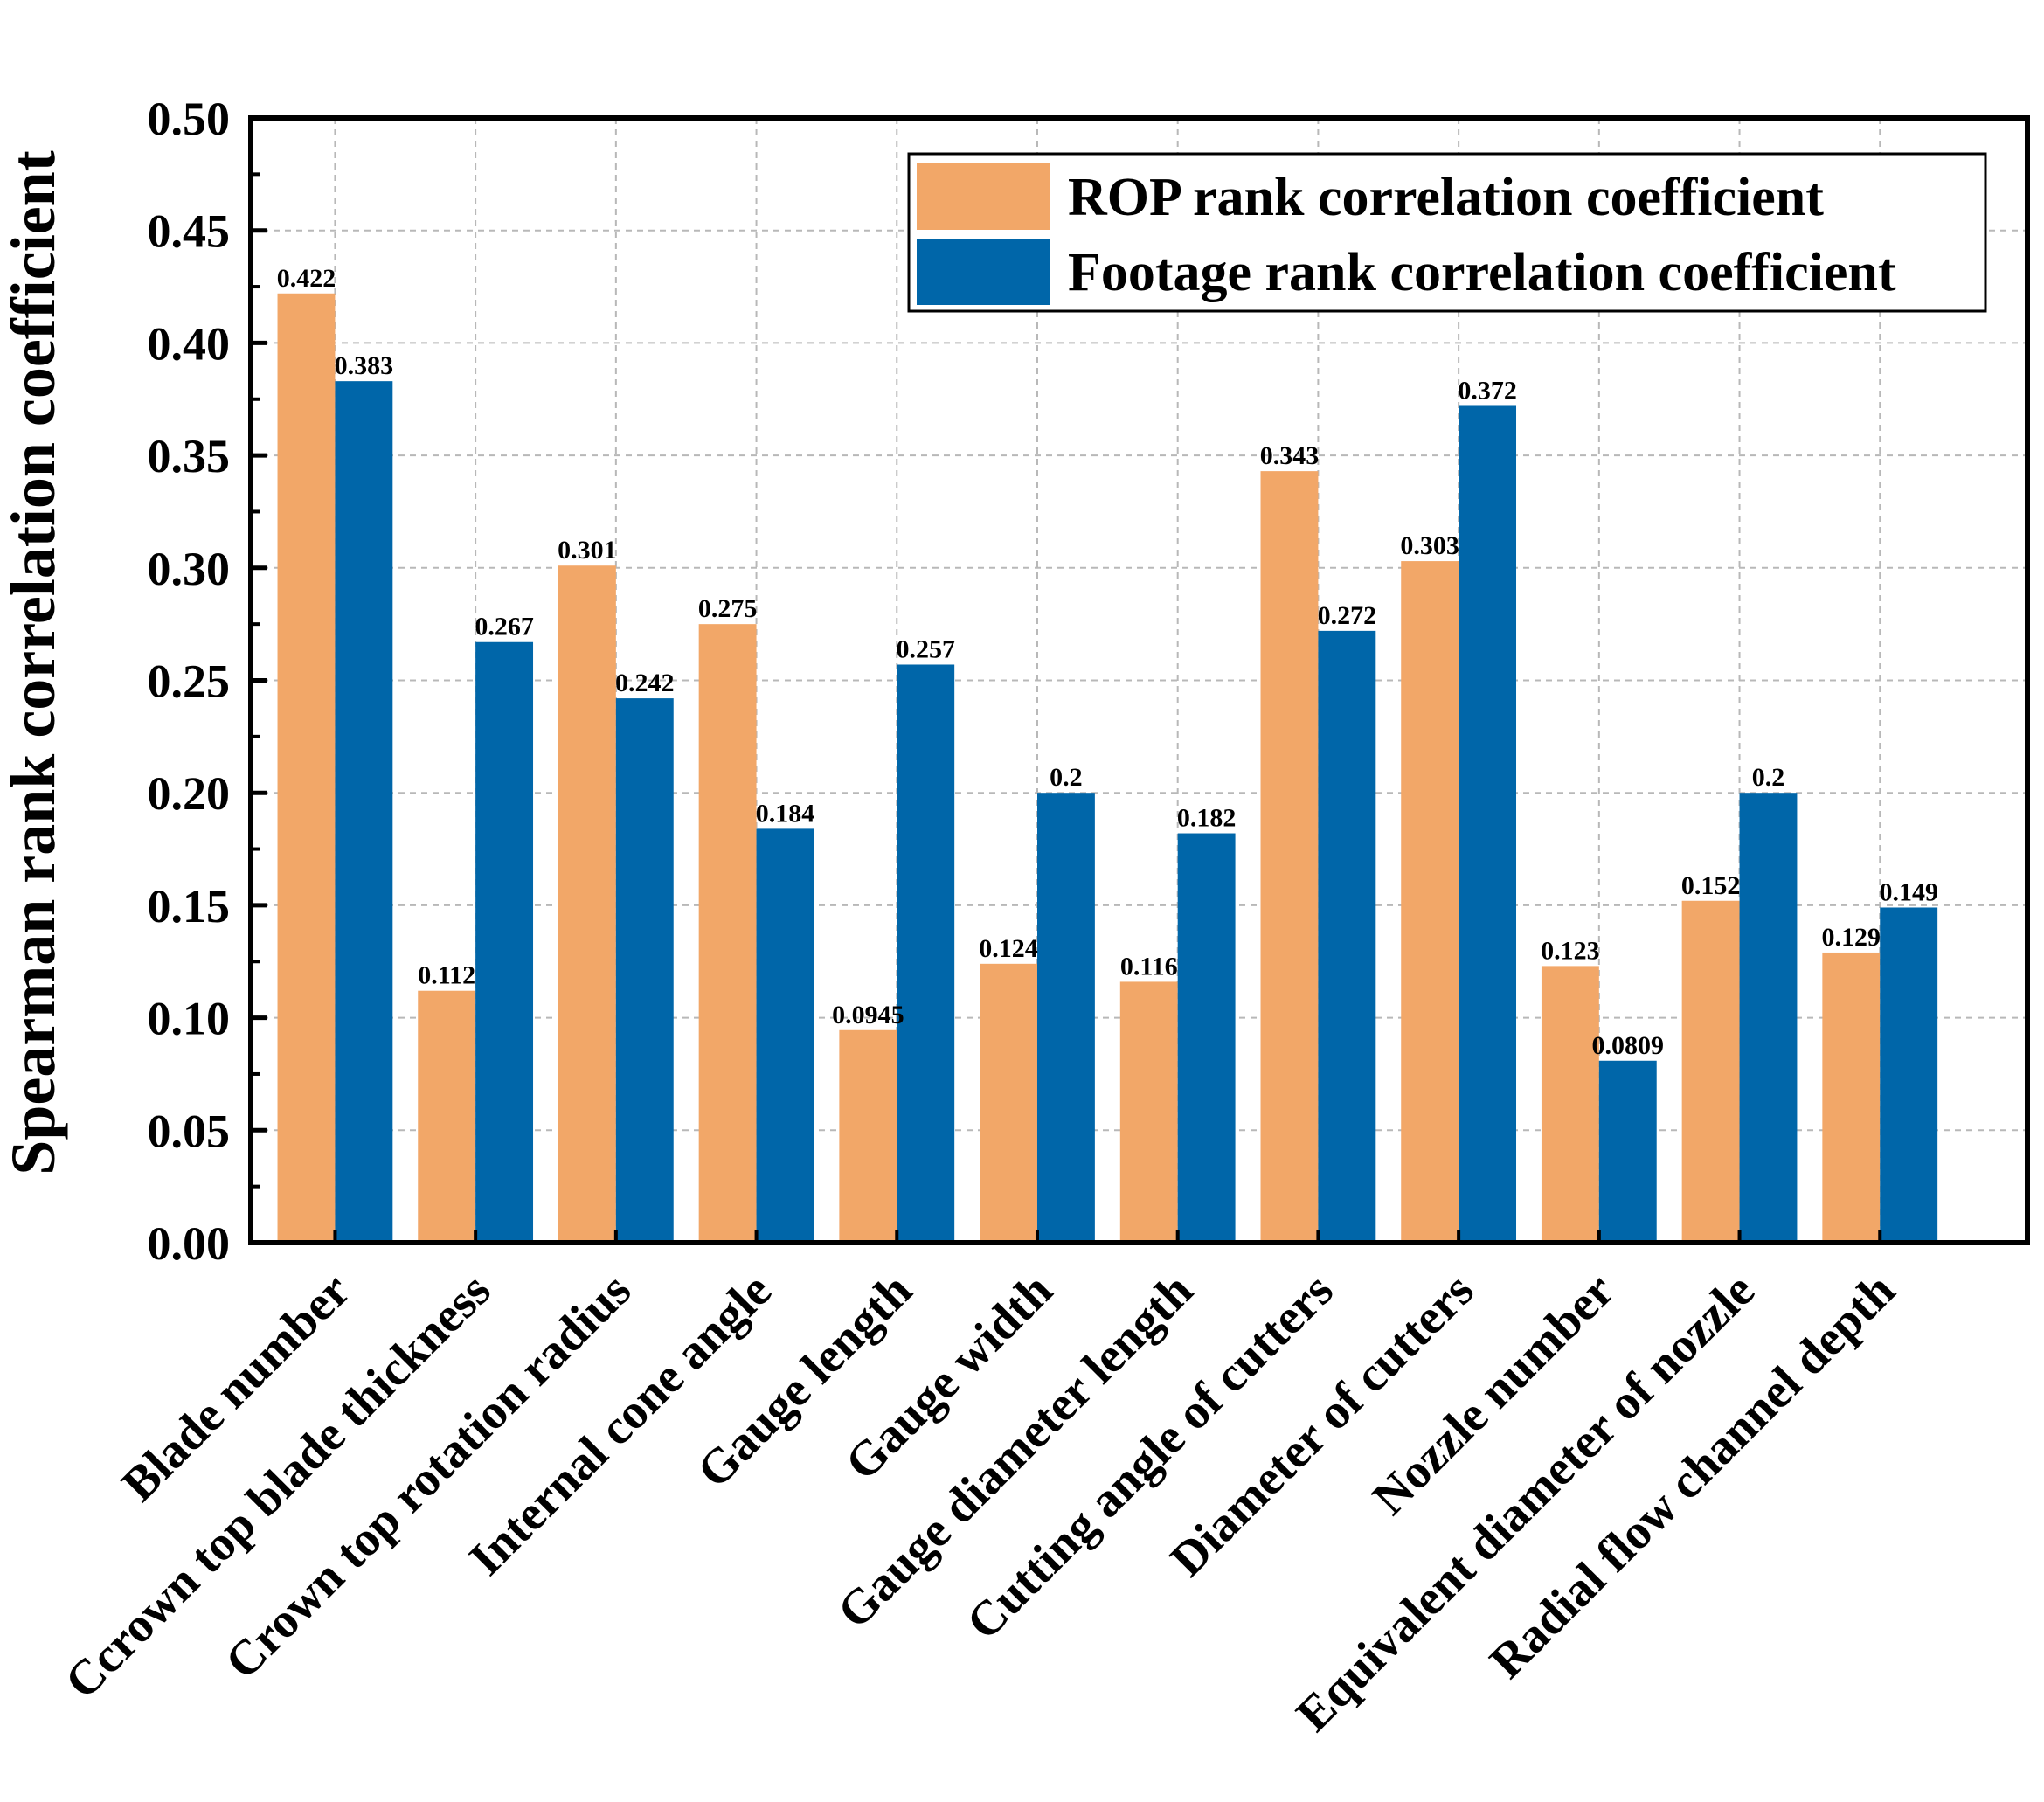 The height and width of the screenshot is (1802, 2044). What do you see at coordinates (1482, 272) in the screenshot?
I see `legend-label-footage: Footage rank correlation coefficient` at bounding box center [1482, 272].